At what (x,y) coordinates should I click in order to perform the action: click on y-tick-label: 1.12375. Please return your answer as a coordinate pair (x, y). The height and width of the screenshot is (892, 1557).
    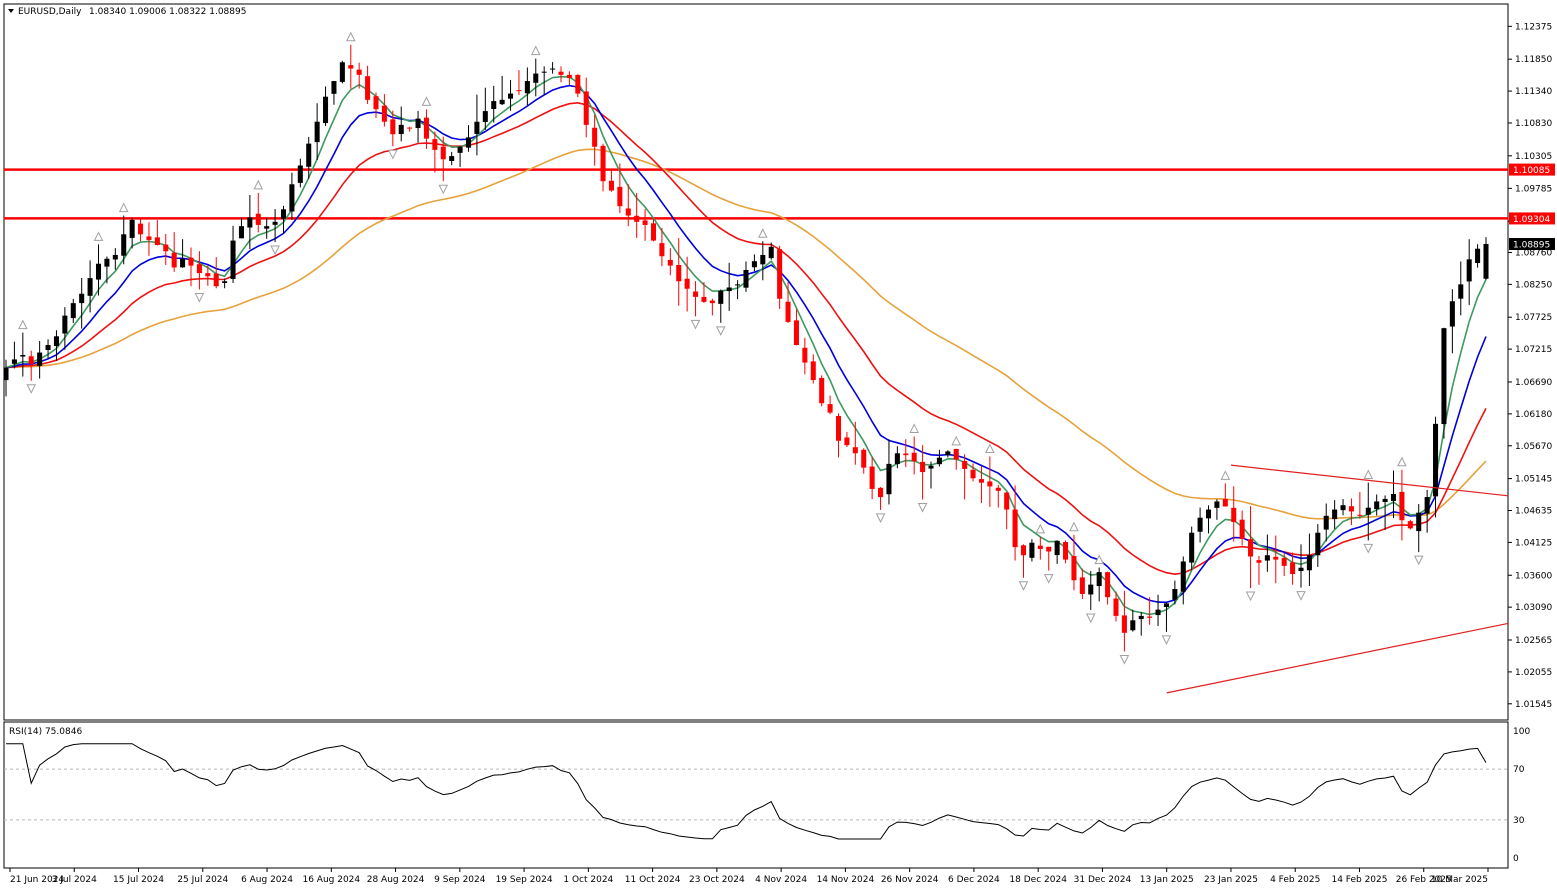
    Looking at the image, I should click on (1533, 27).